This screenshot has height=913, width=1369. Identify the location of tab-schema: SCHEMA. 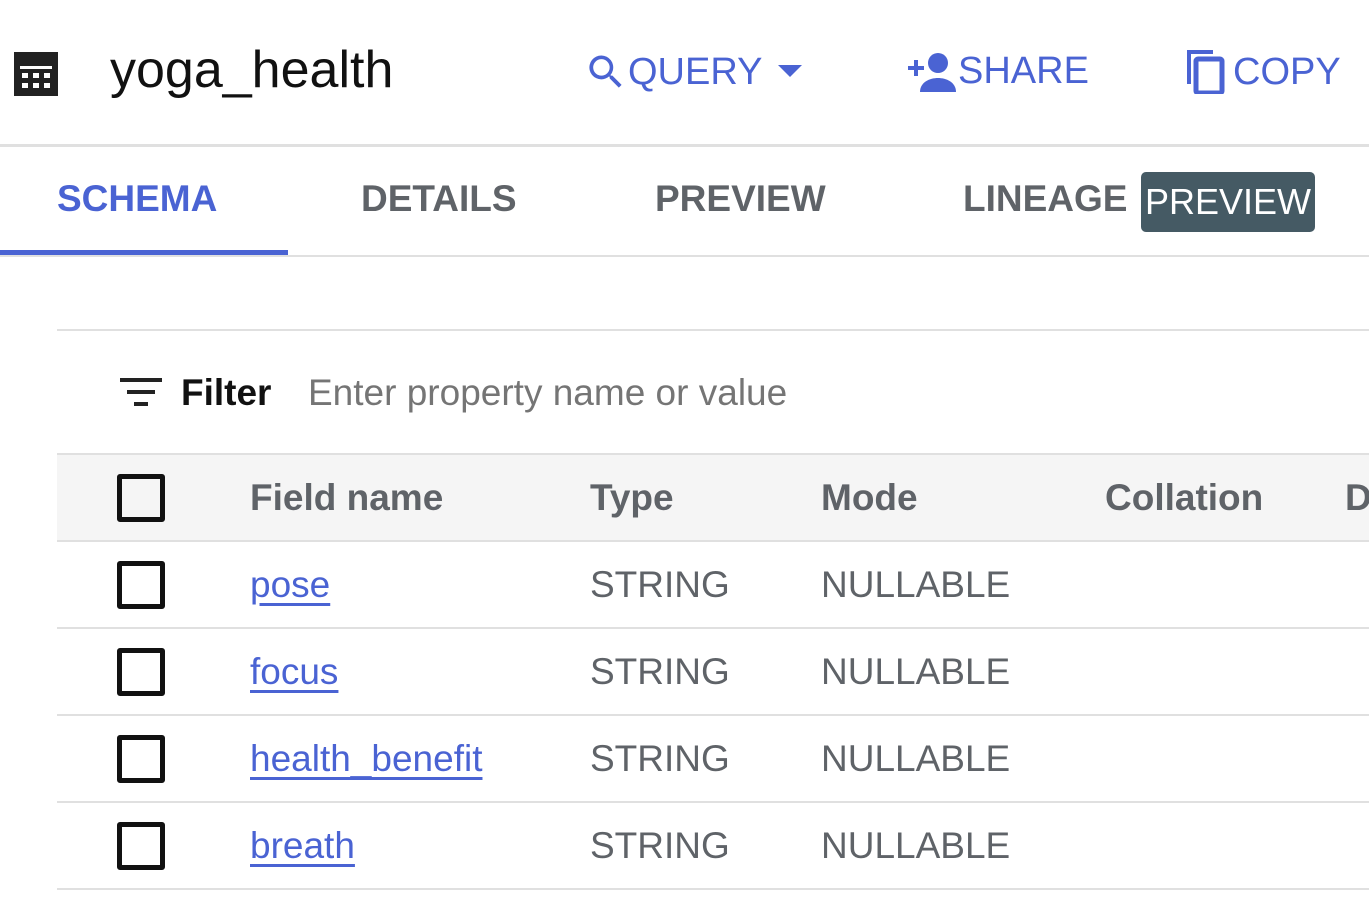
(137, 198).